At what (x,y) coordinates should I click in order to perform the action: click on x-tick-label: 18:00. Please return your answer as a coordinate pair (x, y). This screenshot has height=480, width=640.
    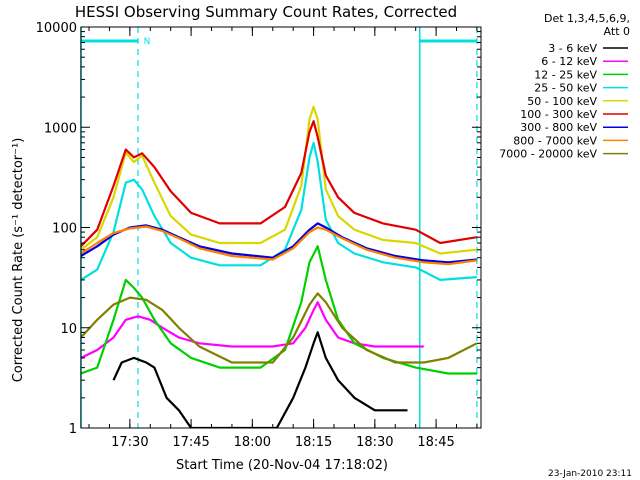
    Looking at the image, I should click on (252, 442).